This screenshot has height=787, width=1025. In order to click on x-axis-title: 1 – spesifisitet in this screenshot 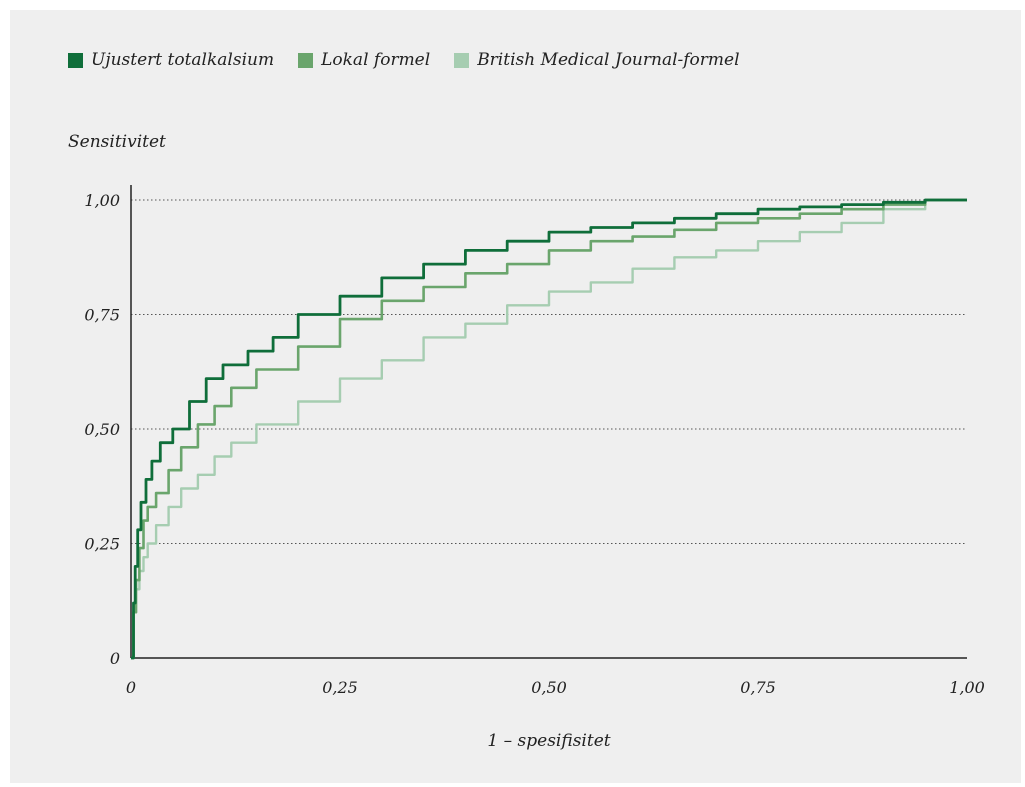, I will do `click(548, 741)`.